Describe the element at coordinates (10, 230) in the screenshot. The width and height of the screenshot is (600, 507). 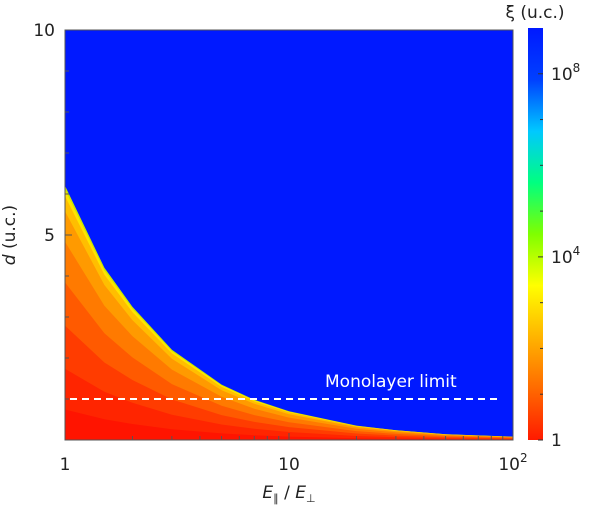
I see `y-label-rest: (u.c.)` at that location.